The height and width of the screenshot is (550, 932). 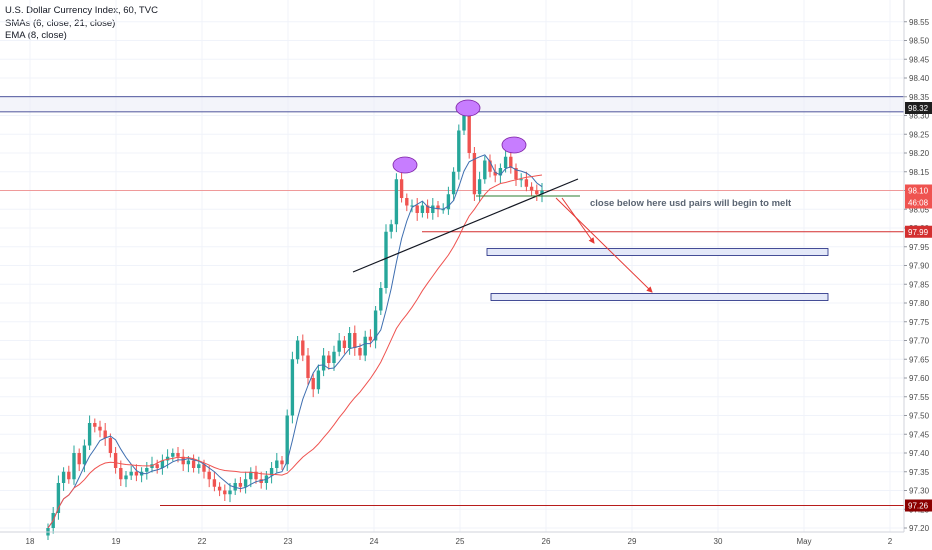 What do you see at coordinates (657, 252) in the screenshot?
I see `target-zone` at bounding box center [657, 252].